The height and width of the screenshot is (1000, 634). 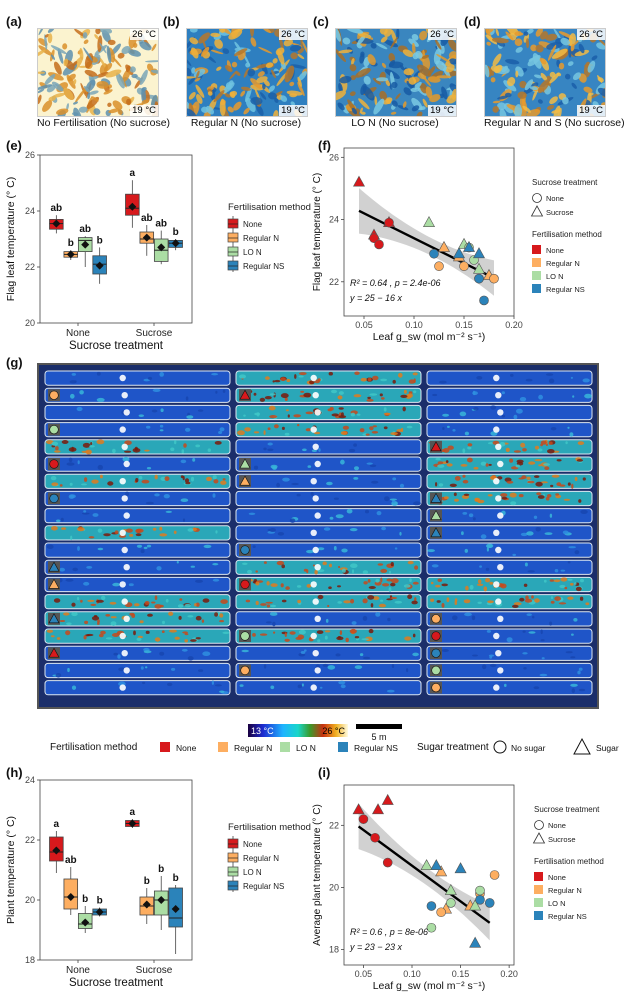 I want to click on significance-letter: b, so click(x=100, y=901).